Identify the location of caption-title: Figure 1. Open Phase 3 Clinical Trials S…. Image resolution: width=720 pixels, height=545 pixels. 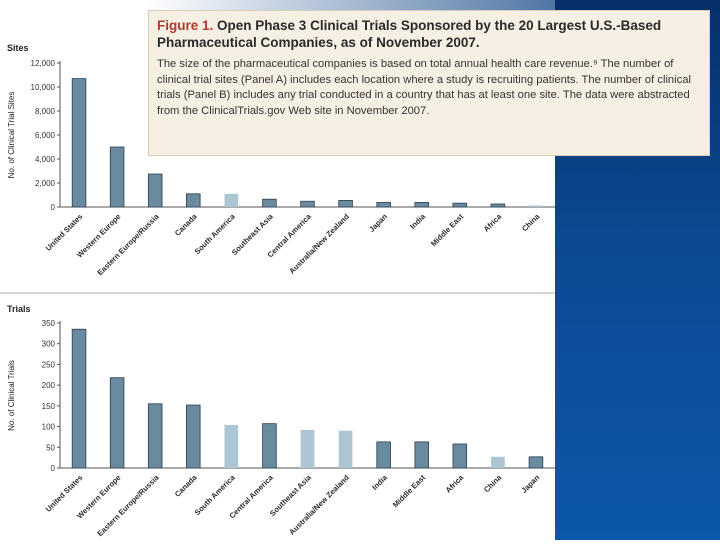
(429, 34).